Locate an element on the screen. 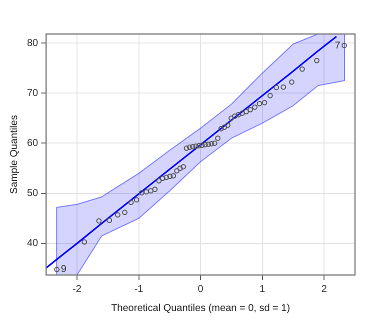  y-axis-title: Sample Quantiles is located at coordinates (14, 154).